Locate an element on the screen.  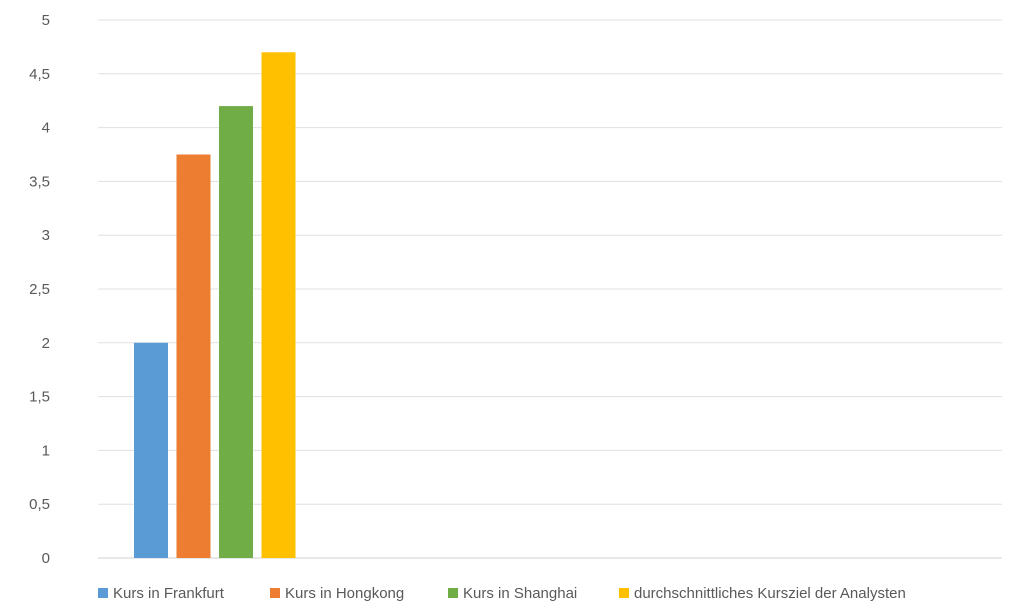
y-axis-ticks: 0 0,5 1 1,5 2 2,5 3 3,5 4 4,5 5 is located at coordinates (39, 289).